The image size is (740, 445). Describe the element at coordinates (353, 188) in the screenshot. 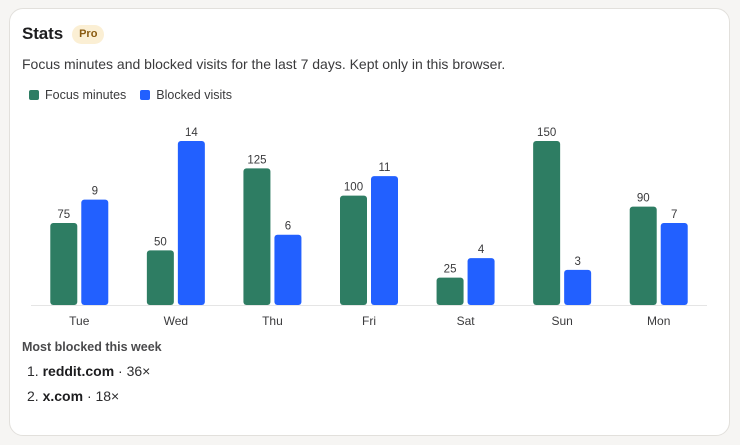

I see `data-label: 100` at that location.